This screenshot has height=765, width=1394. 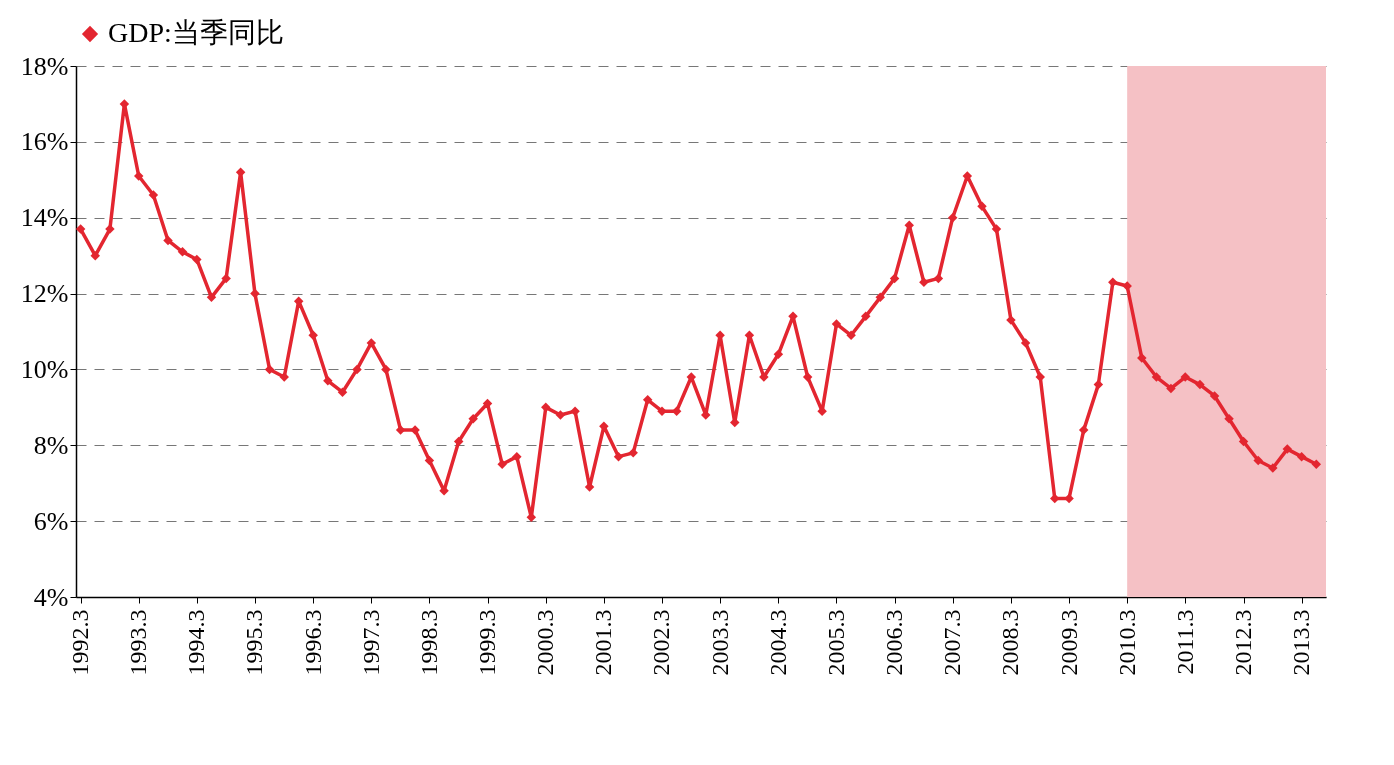 I want to click on y-tick-label: 18%, so click(x=44, y=66).